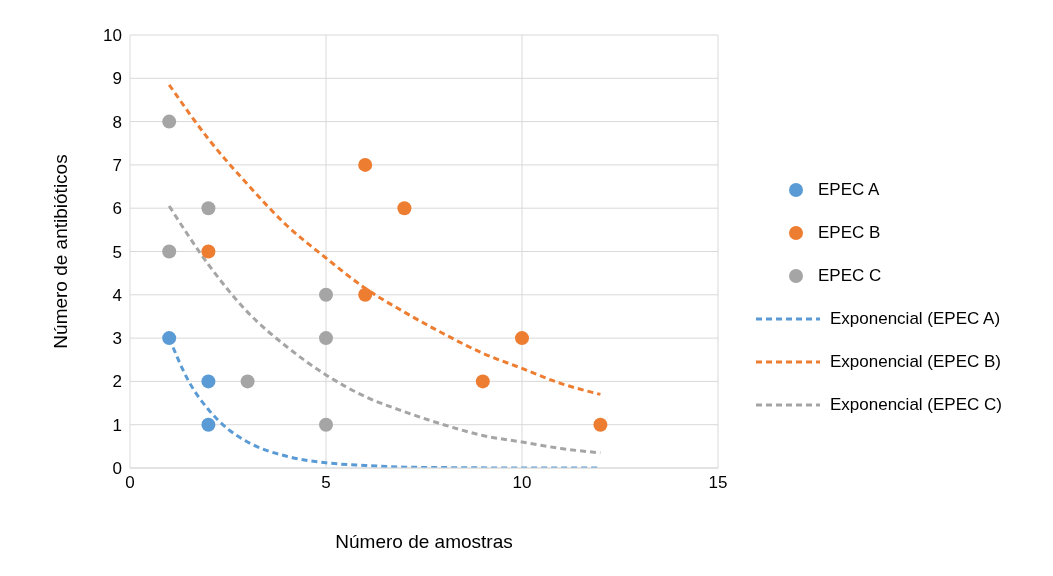  I want to click on x-tick-label: 5, so click(326, 483).